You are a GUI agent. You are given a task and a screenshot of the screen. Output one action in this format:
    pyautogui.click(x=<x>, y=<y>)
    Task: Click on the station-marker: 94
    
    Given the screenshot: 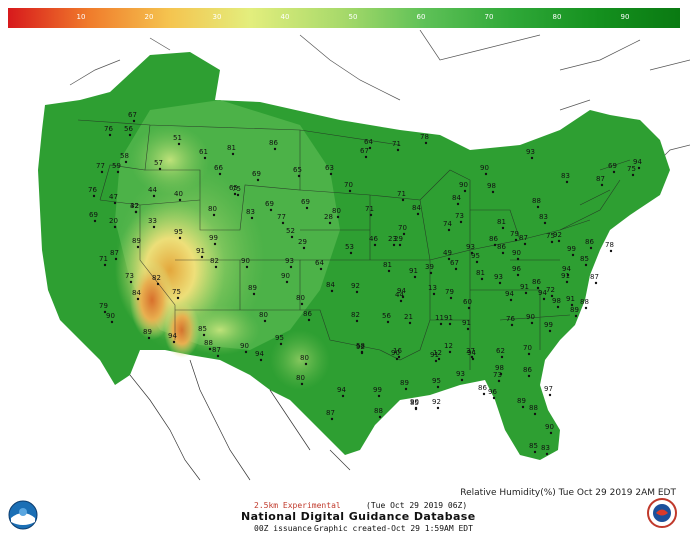 What is the action you would take?
    pyautogui.click(x=509, y=296)
    